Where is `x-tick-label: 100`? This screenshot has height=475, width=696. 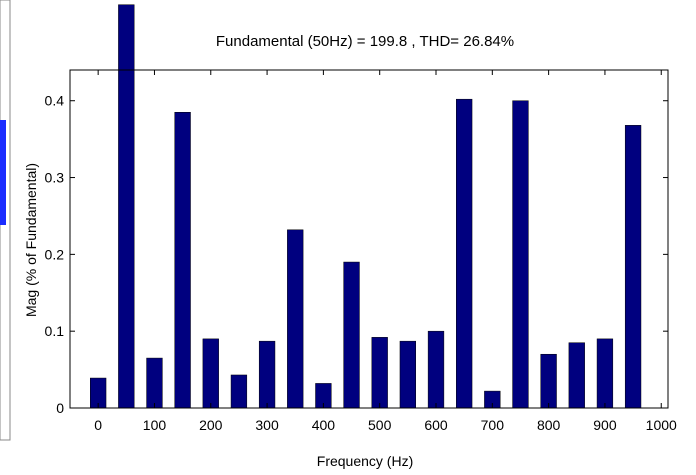
x-tick-label: 100 is located at coordinates (155, 425).